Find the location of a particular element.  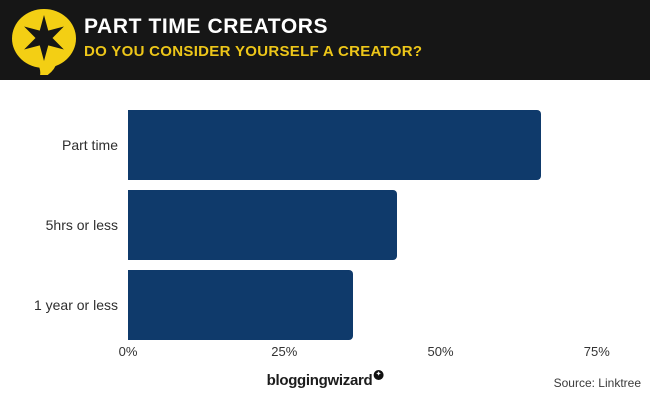

footer-brand-text: bloggingwizard is located at coordinates (319, 380).